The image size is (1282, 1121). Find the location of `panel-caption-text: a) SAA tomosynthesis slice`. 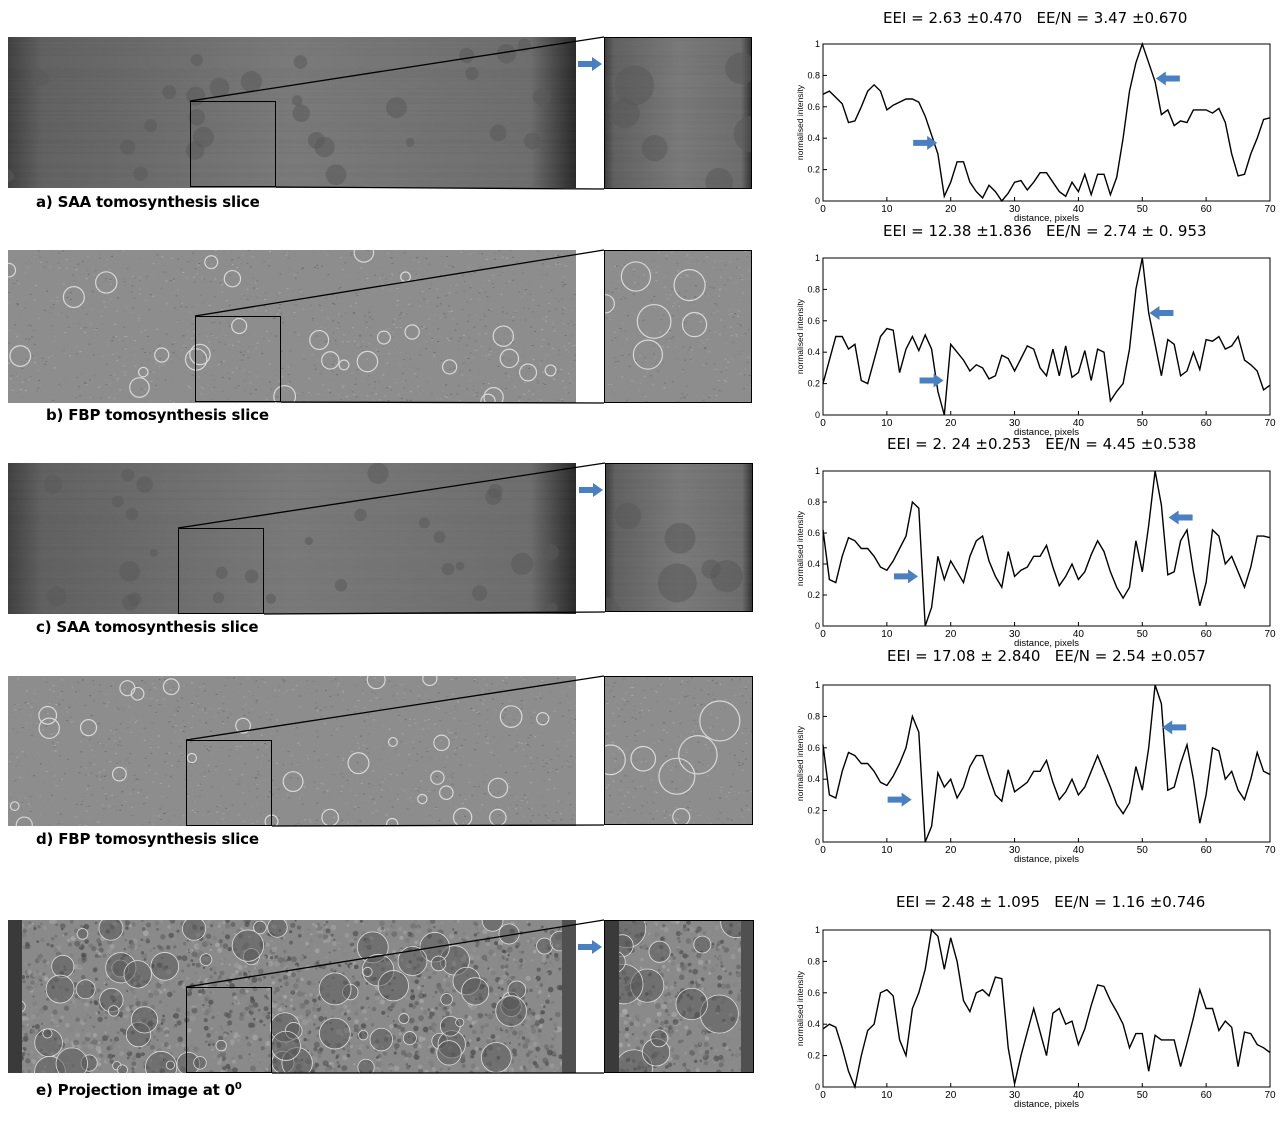

panel-caption-text: a) SAA tomosynthesis slice is located at coordinates (148, 202).